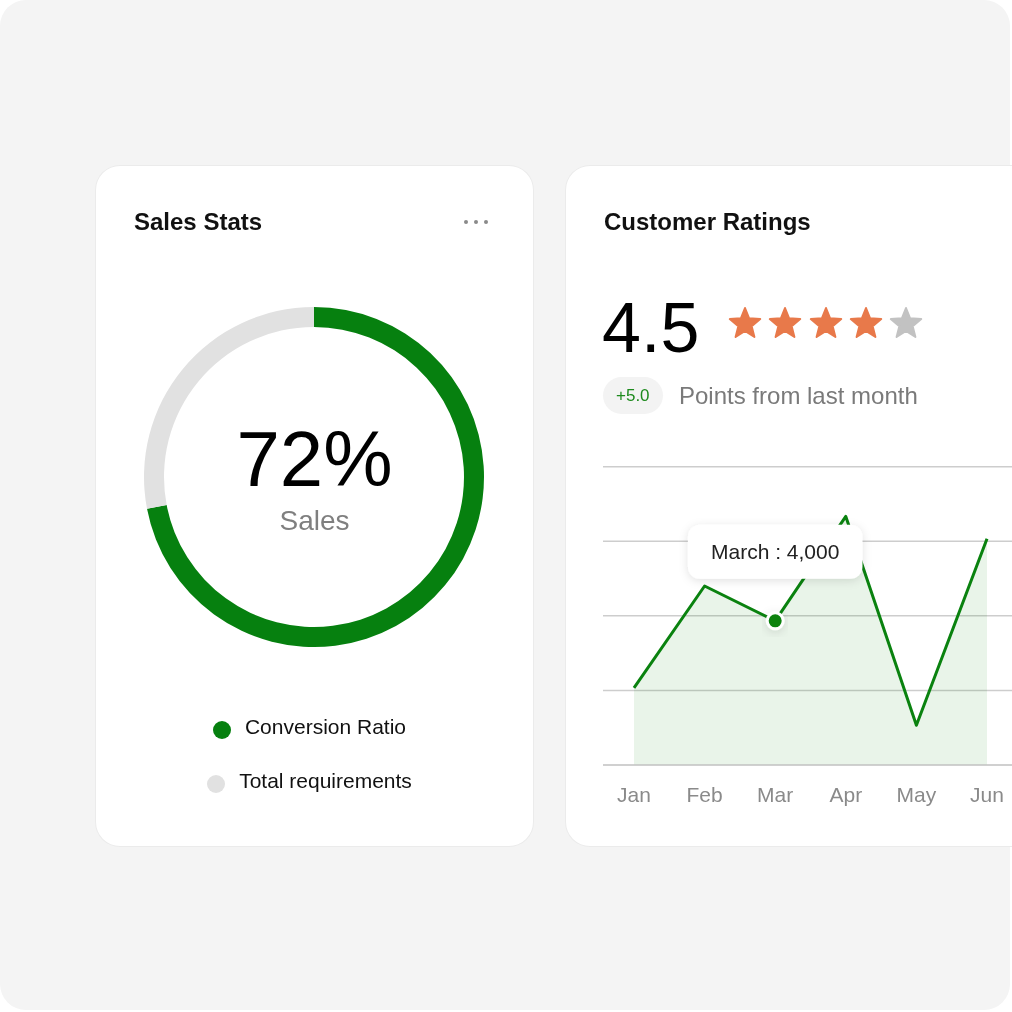 Image resolution: width=1012 pixels, height=1012 pixels. I want to click on text: Points from last month, so click(798, 396).